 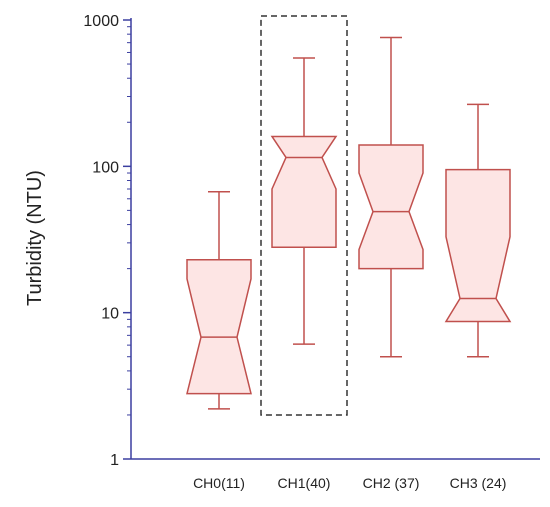 I want to click on x-category-label: CH2 (37), so click(x=391, y=483).